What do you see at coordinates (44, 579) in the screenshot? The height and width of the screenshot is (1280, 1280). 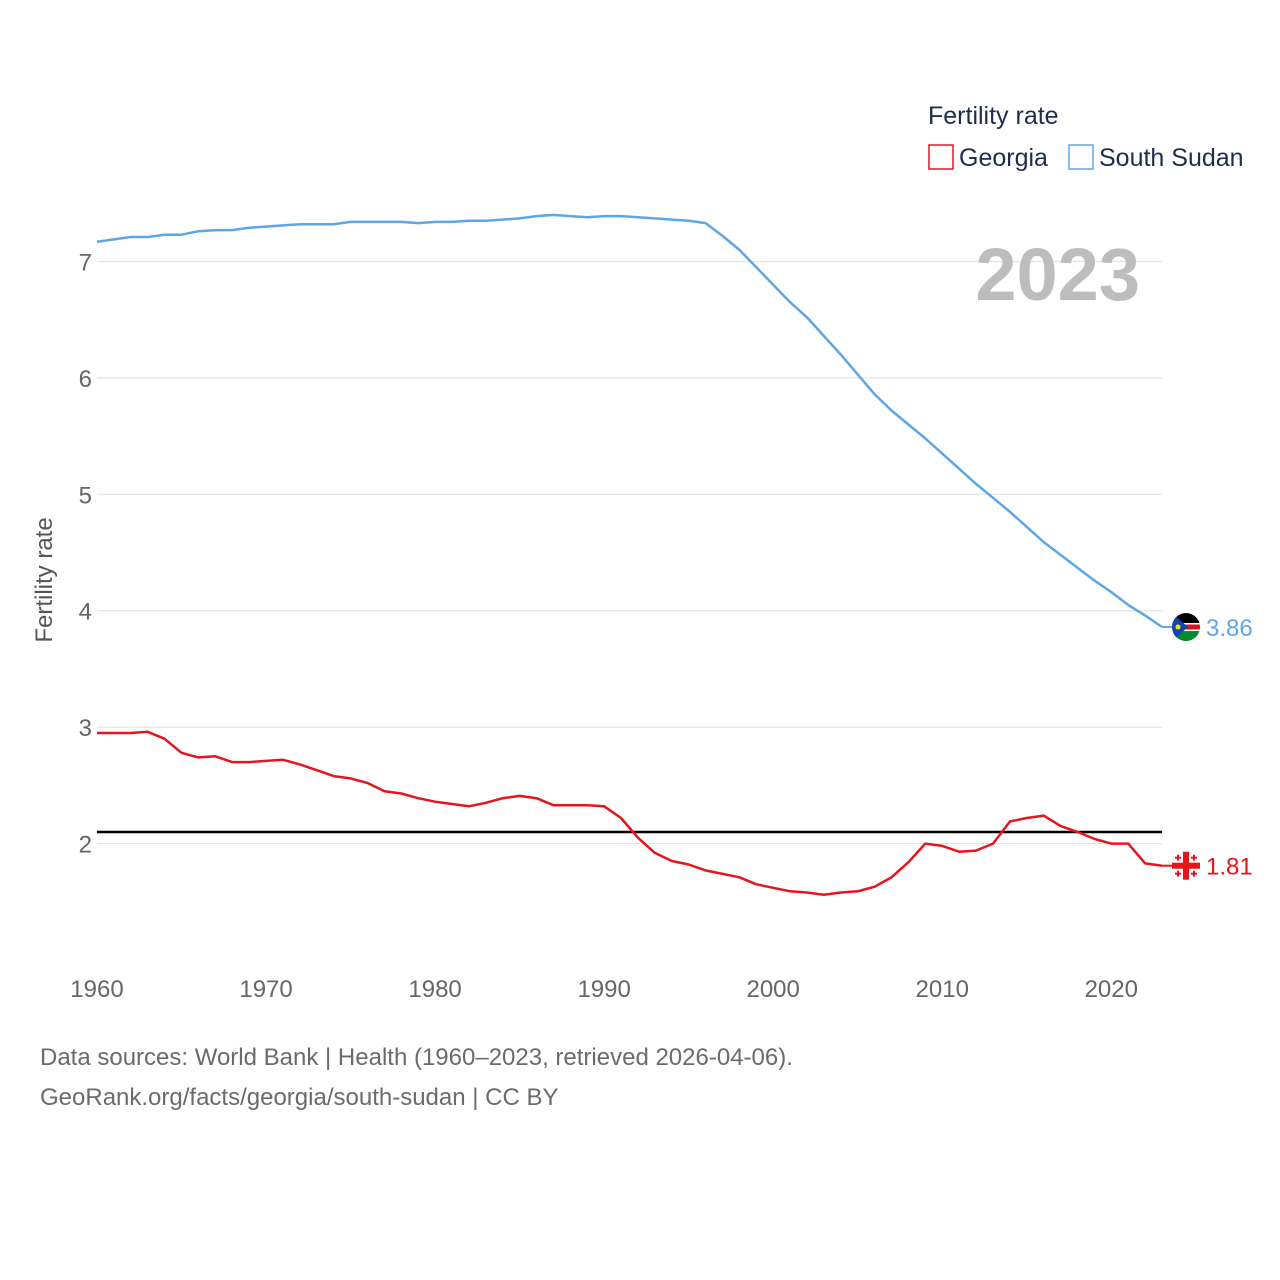 I see `y-axis-title: Fertility rate` at bounding box center [44, 579].